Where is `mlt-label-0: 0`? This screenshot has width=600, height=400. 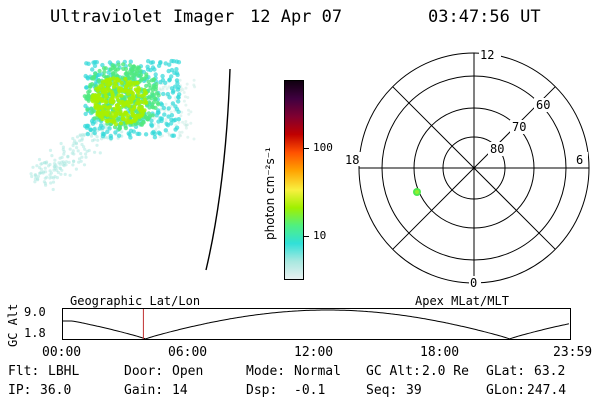
mlt-label-0: 0 is located at coordinates (473, 283).